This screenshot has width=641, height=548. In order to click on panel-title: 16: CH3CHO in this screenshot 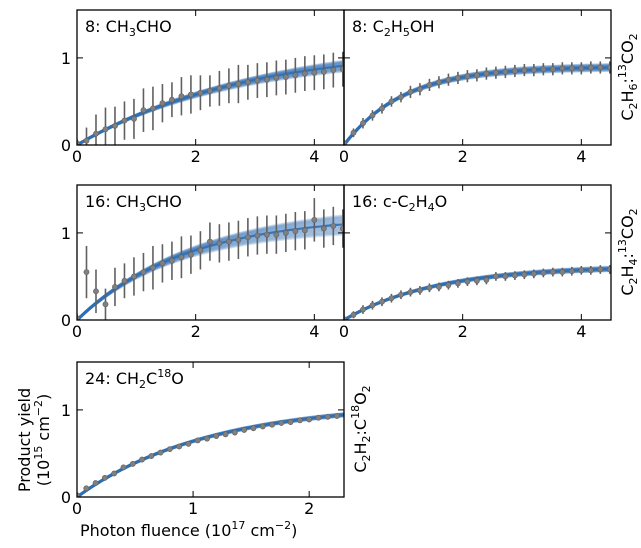, I will do `click(133, 203)`.